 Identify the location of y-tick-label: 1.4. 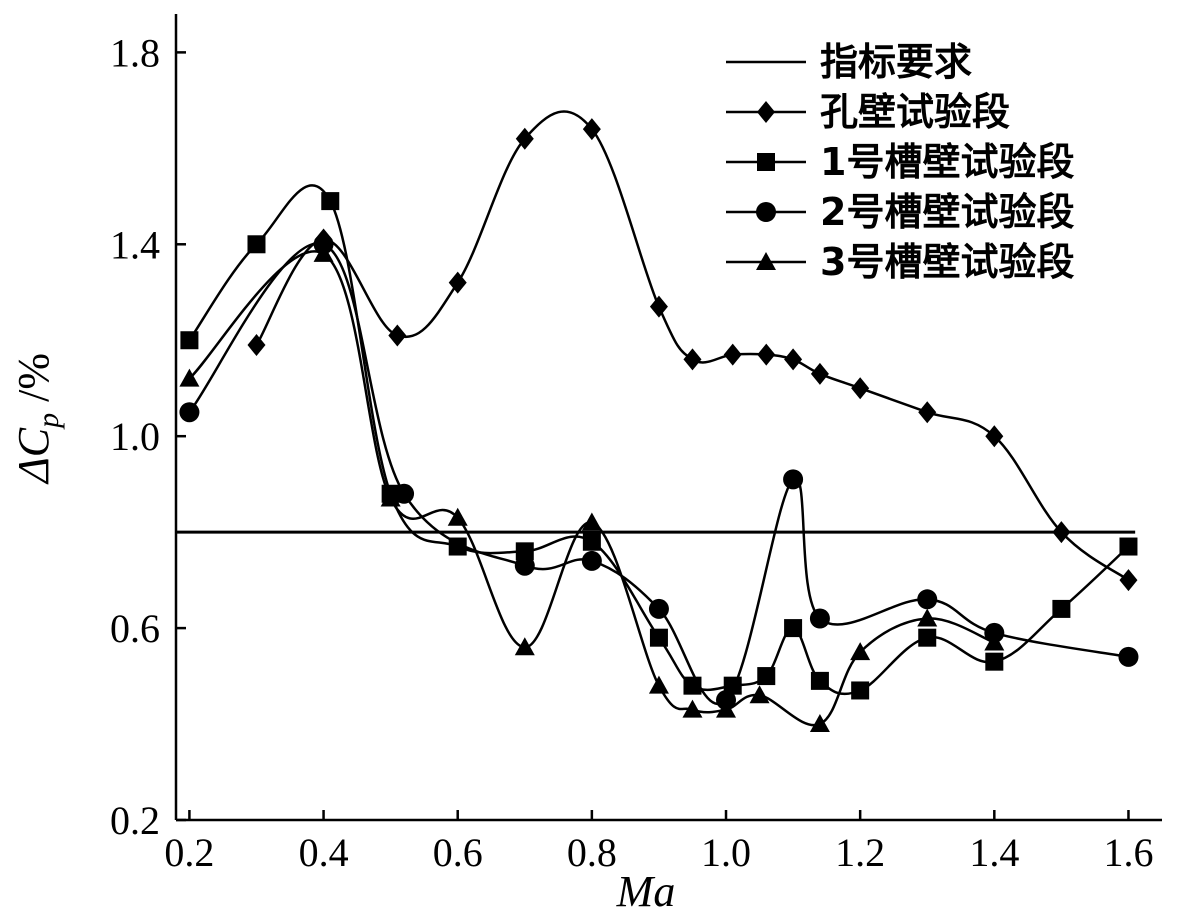
(135, 244).